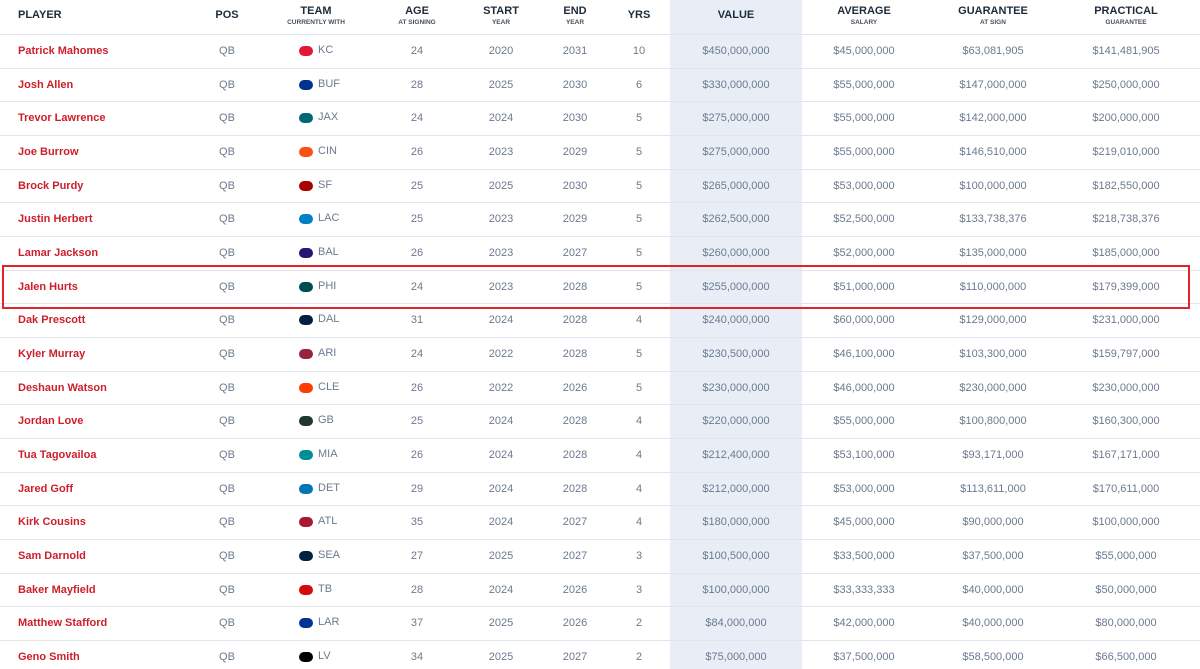 The image size is (1200, 669). Describe the element at coordinates (639, 50) in the screenshot. I see `cell-value: 10` at that location.